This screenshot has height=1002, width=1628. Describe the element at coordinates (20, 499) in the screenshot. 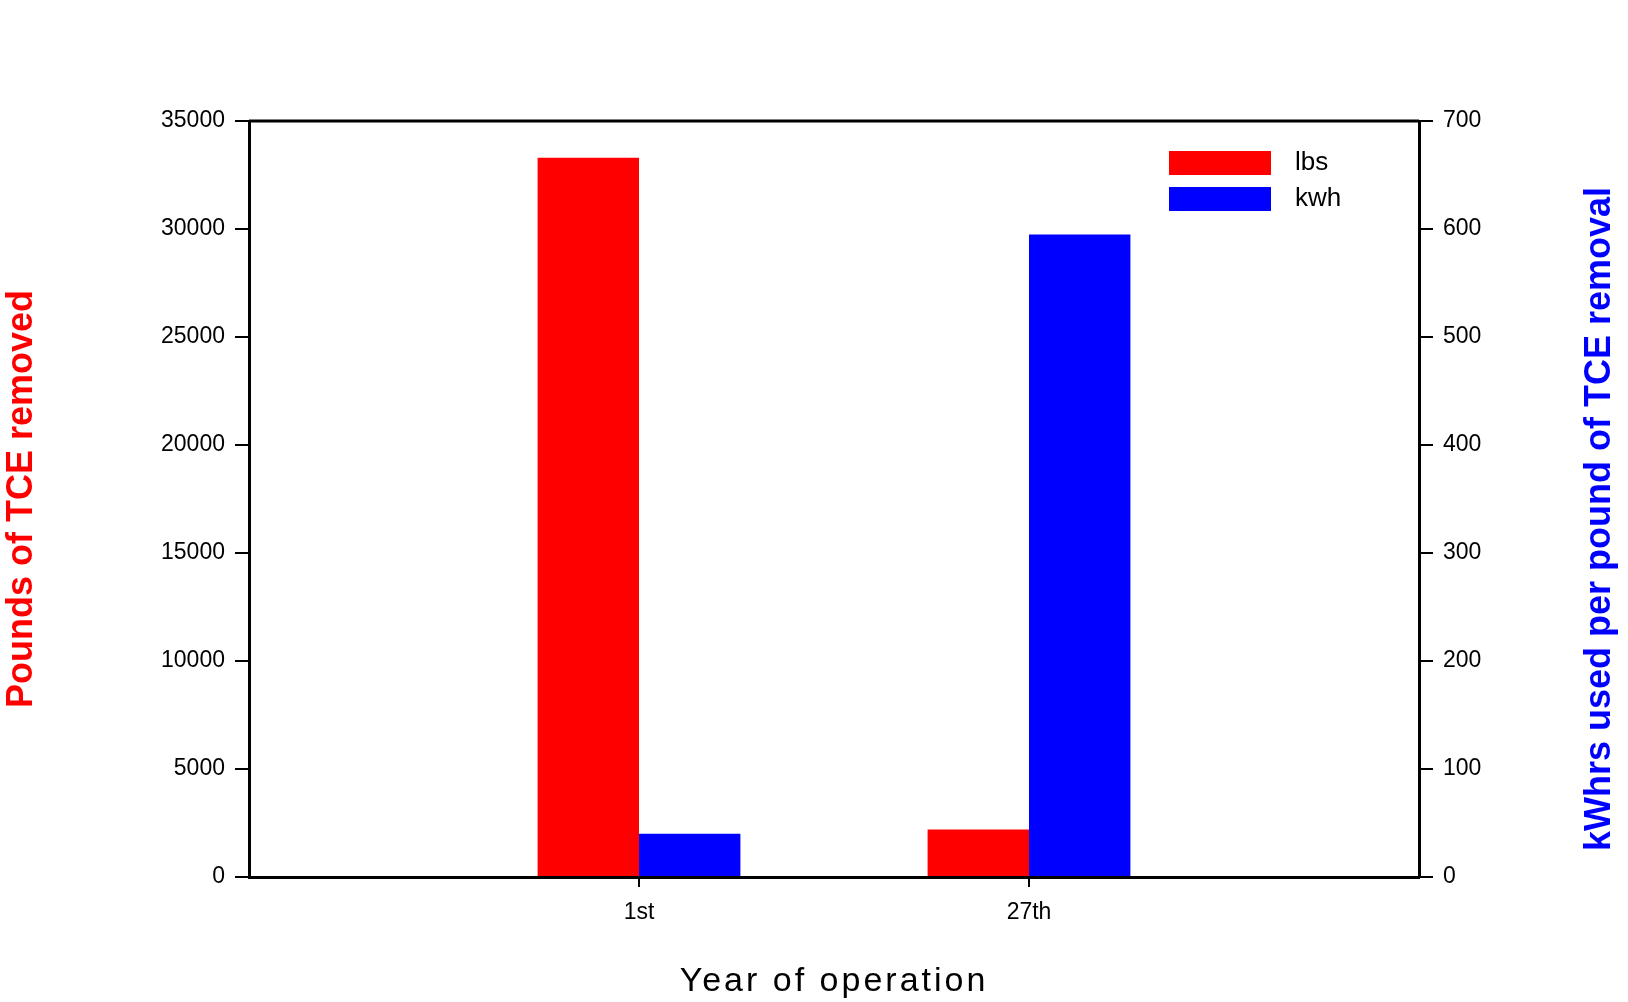

I see `y-axis-title: Pounds of TCE removed` at that location.